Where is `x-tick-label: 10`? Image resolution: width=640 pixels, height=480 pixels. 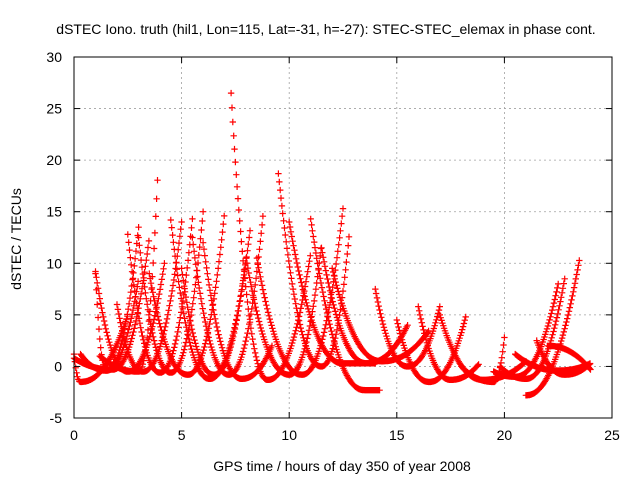 x-tick-label: 10 is located at coordinates (289, 435).